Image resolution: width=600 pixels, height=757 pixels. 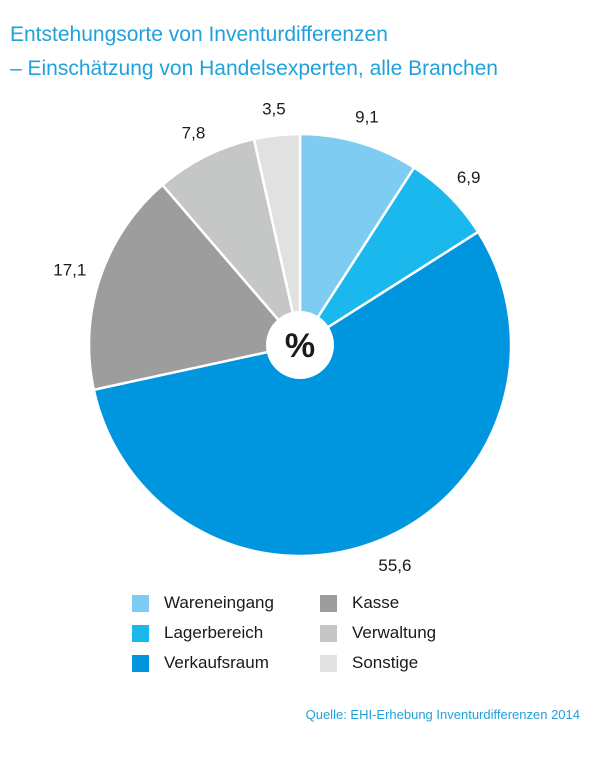 I want to click on legend-item-verwaltung: Verwaltung, so click(x=395, y=633).